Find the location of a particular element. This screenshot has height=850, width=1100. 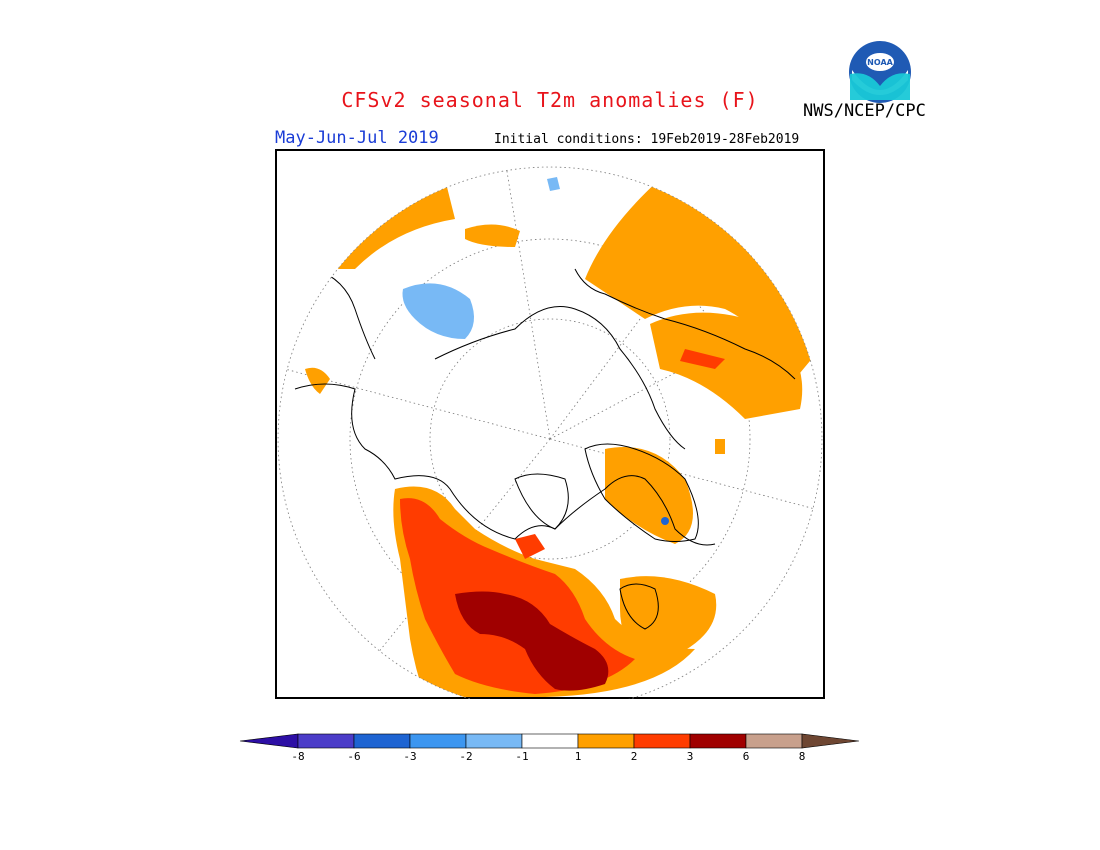

colorbar-label: 8 is located at coordinates (802, 756).